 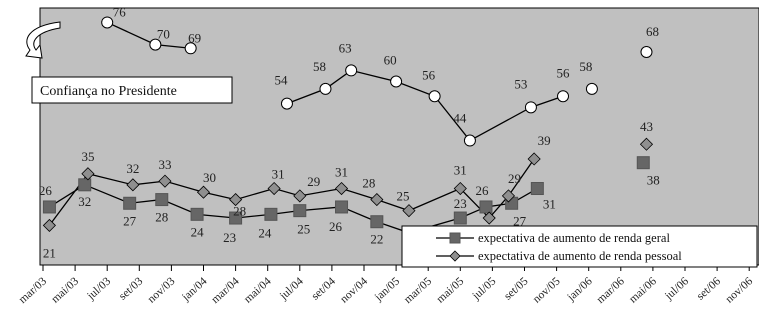 What do you see at coordinates (460, 118) in the screenshot?
I see `data-label-confianca: 44` at bounding box center [460, 118].